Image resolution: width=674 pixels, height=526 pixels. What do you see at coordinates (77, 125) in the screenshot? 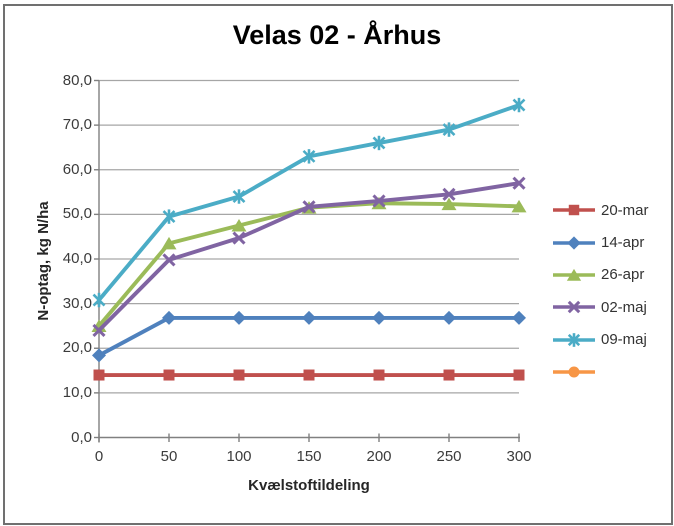
I see `y-tick-label: 70,0` at bounding box center [77, 125].